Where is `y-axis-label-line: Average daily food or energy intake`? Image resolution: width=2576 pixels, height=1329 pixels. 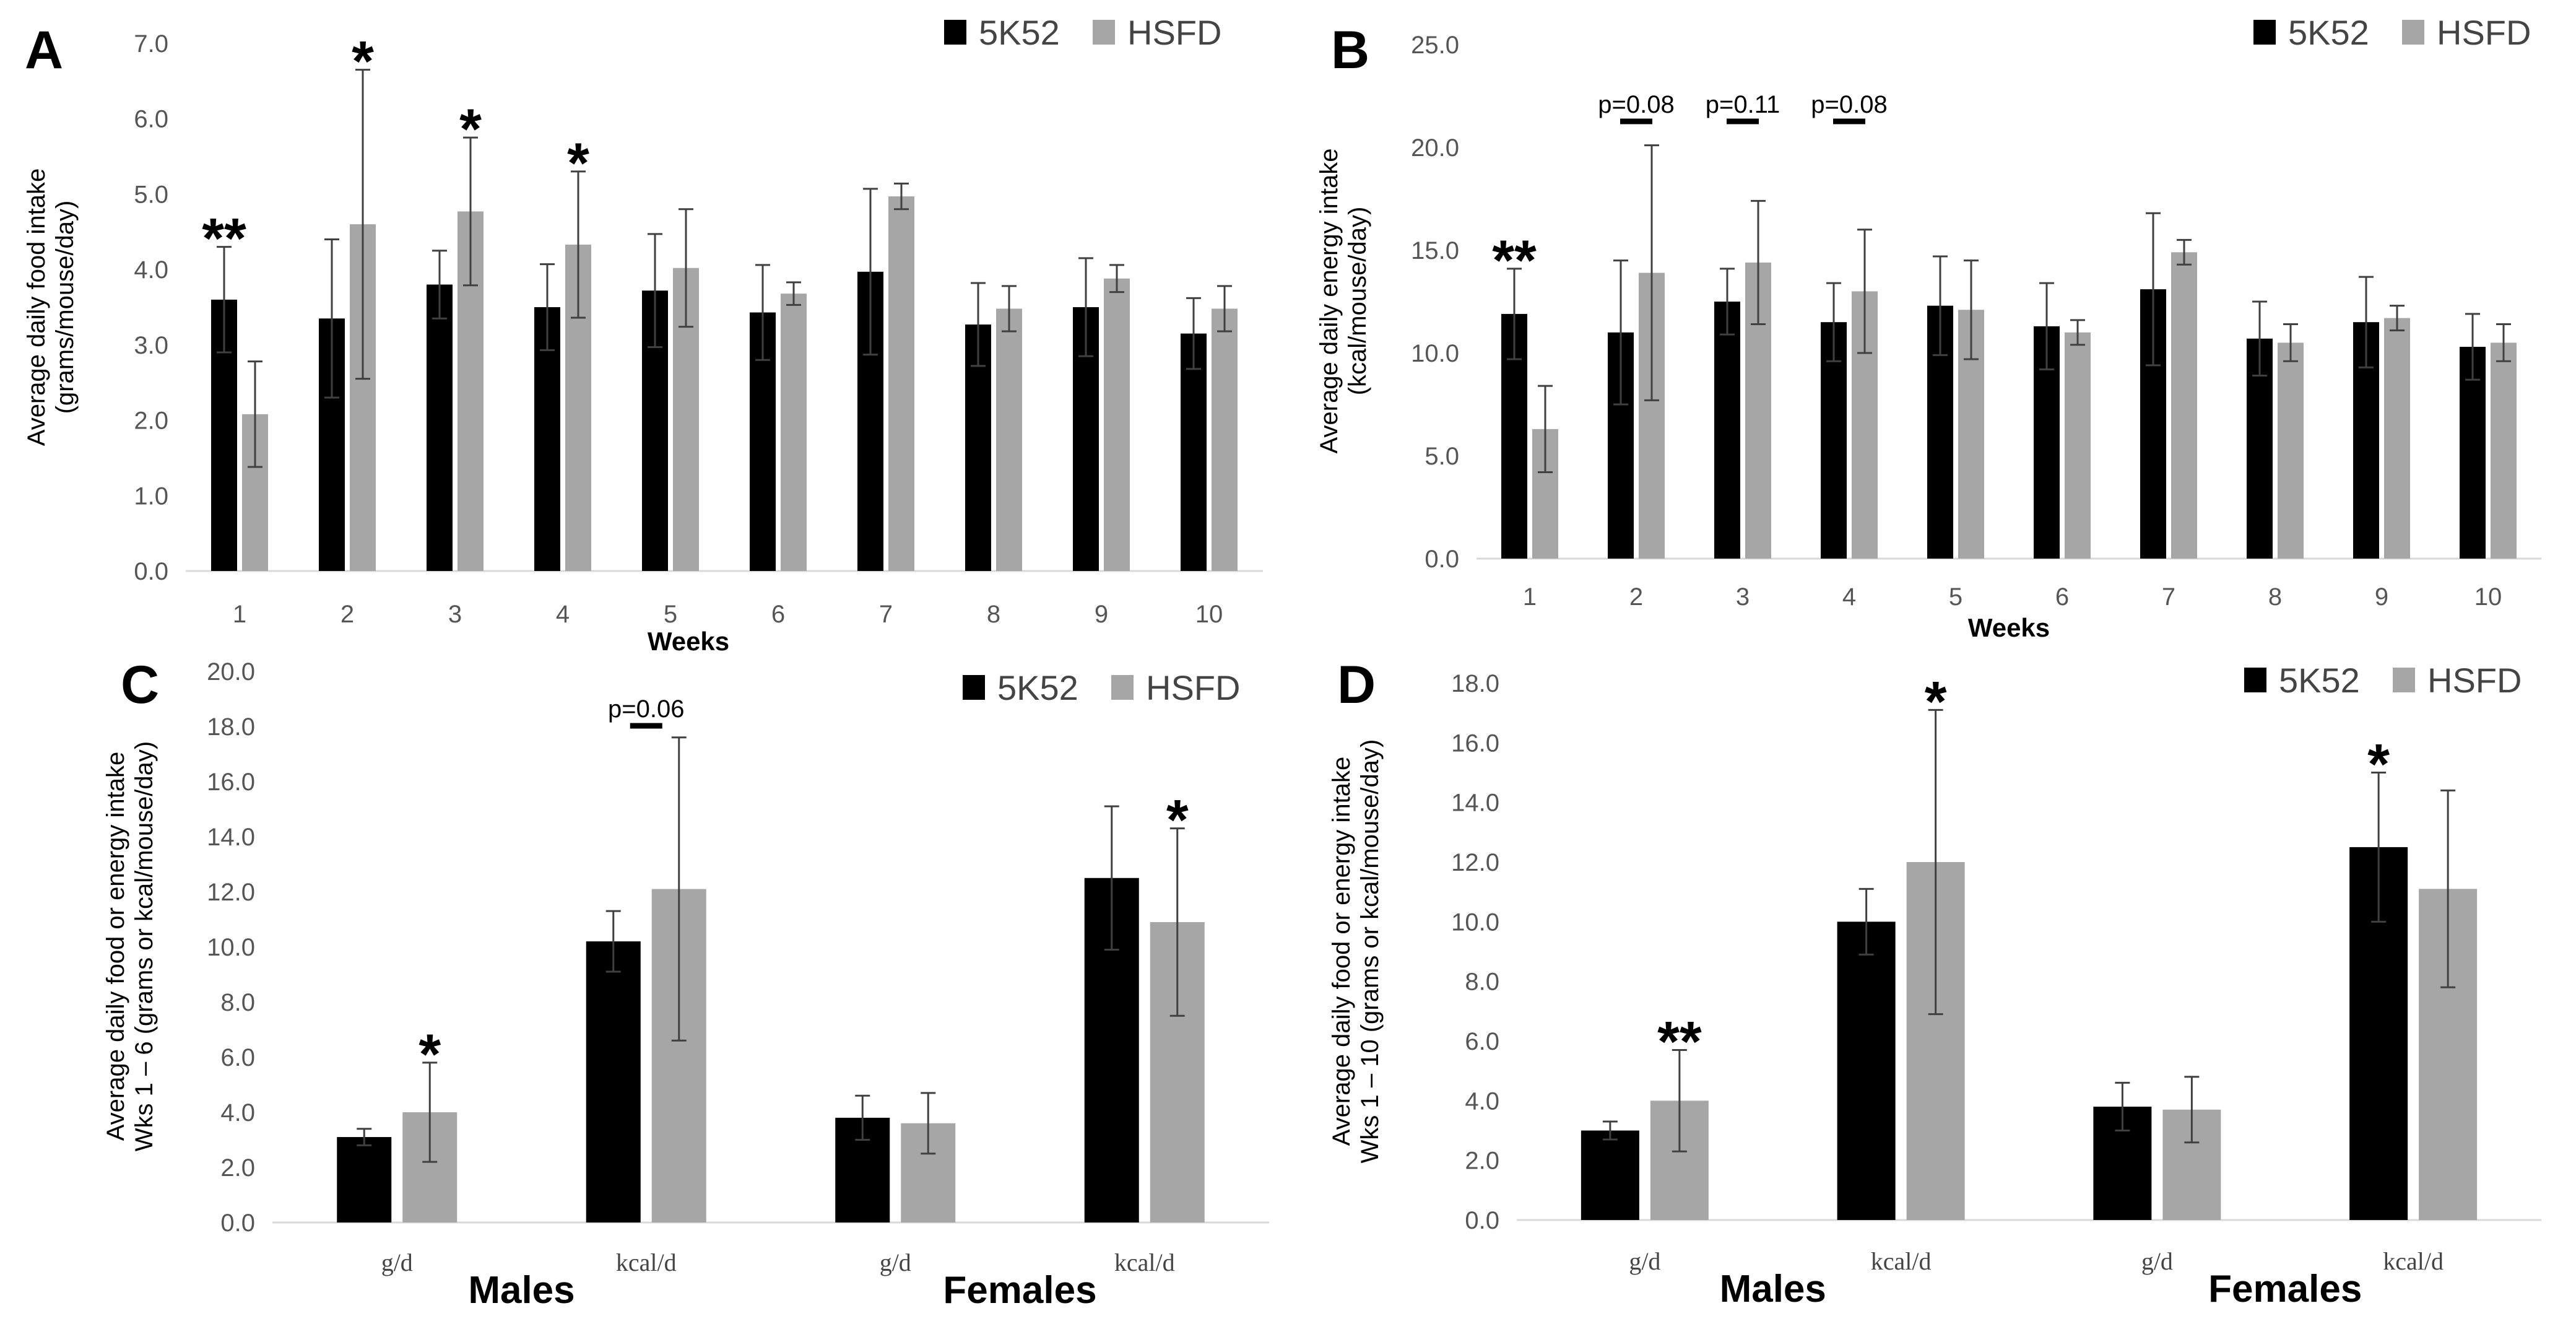 y-axis-label-line: Average daily food or energy intake is located at coordinates (1341, 951).